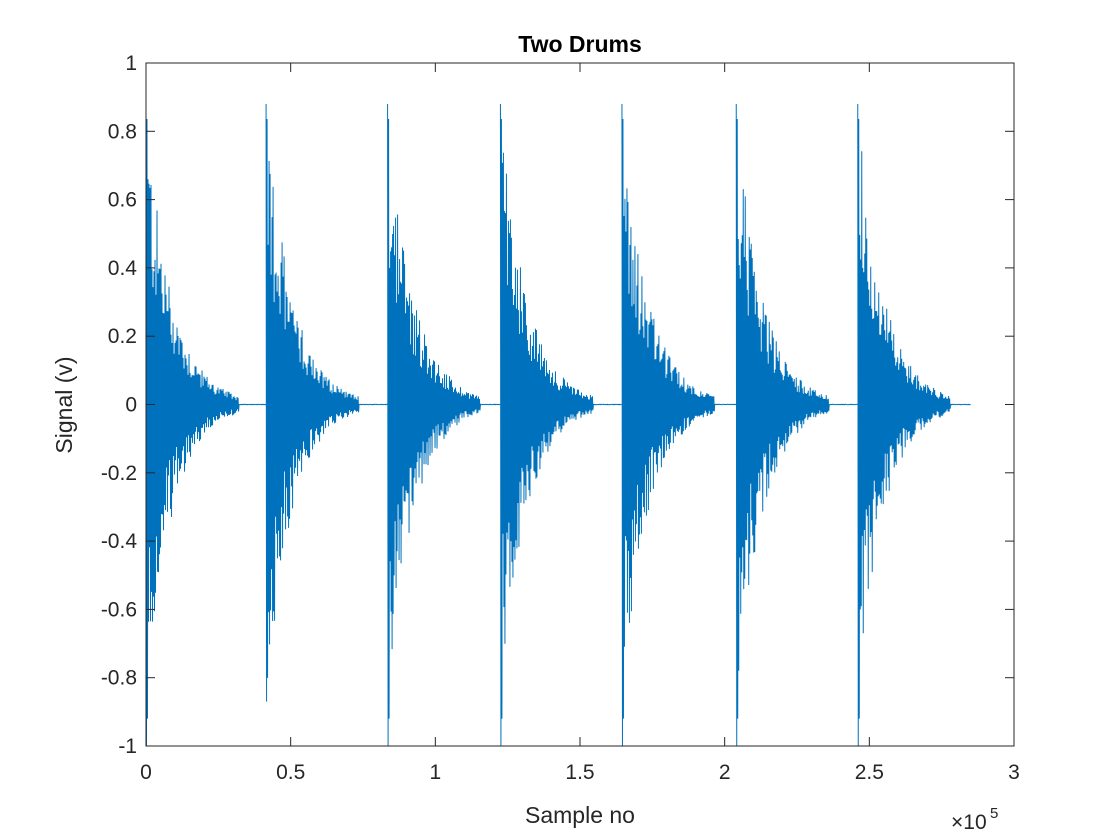  I want to click on x-tick-label: 1.5, so click(579, 772).